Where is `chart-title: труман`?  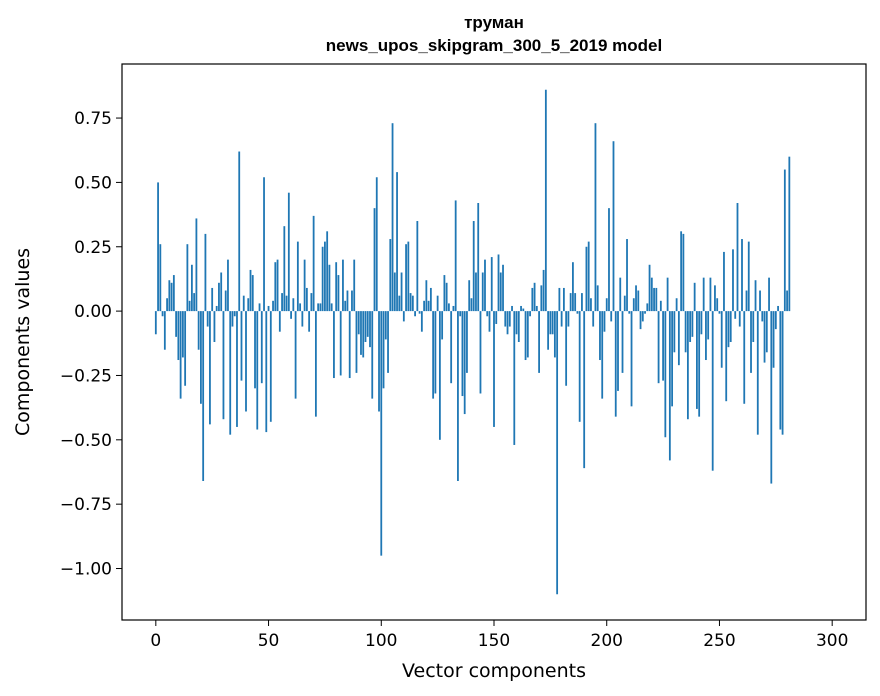
chart-title: труман is located at coordinates (494, 22).